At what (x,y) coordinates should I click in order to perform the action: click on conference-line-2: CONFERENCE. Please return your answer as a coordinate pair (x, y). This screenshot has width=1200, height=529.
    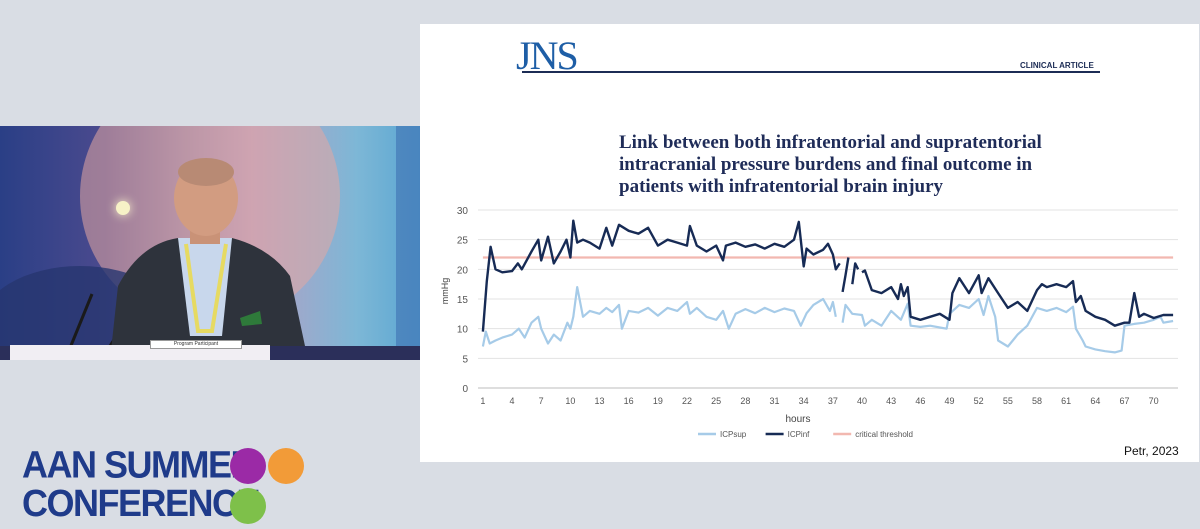
    Looking at the image, I should click on (141, 502).